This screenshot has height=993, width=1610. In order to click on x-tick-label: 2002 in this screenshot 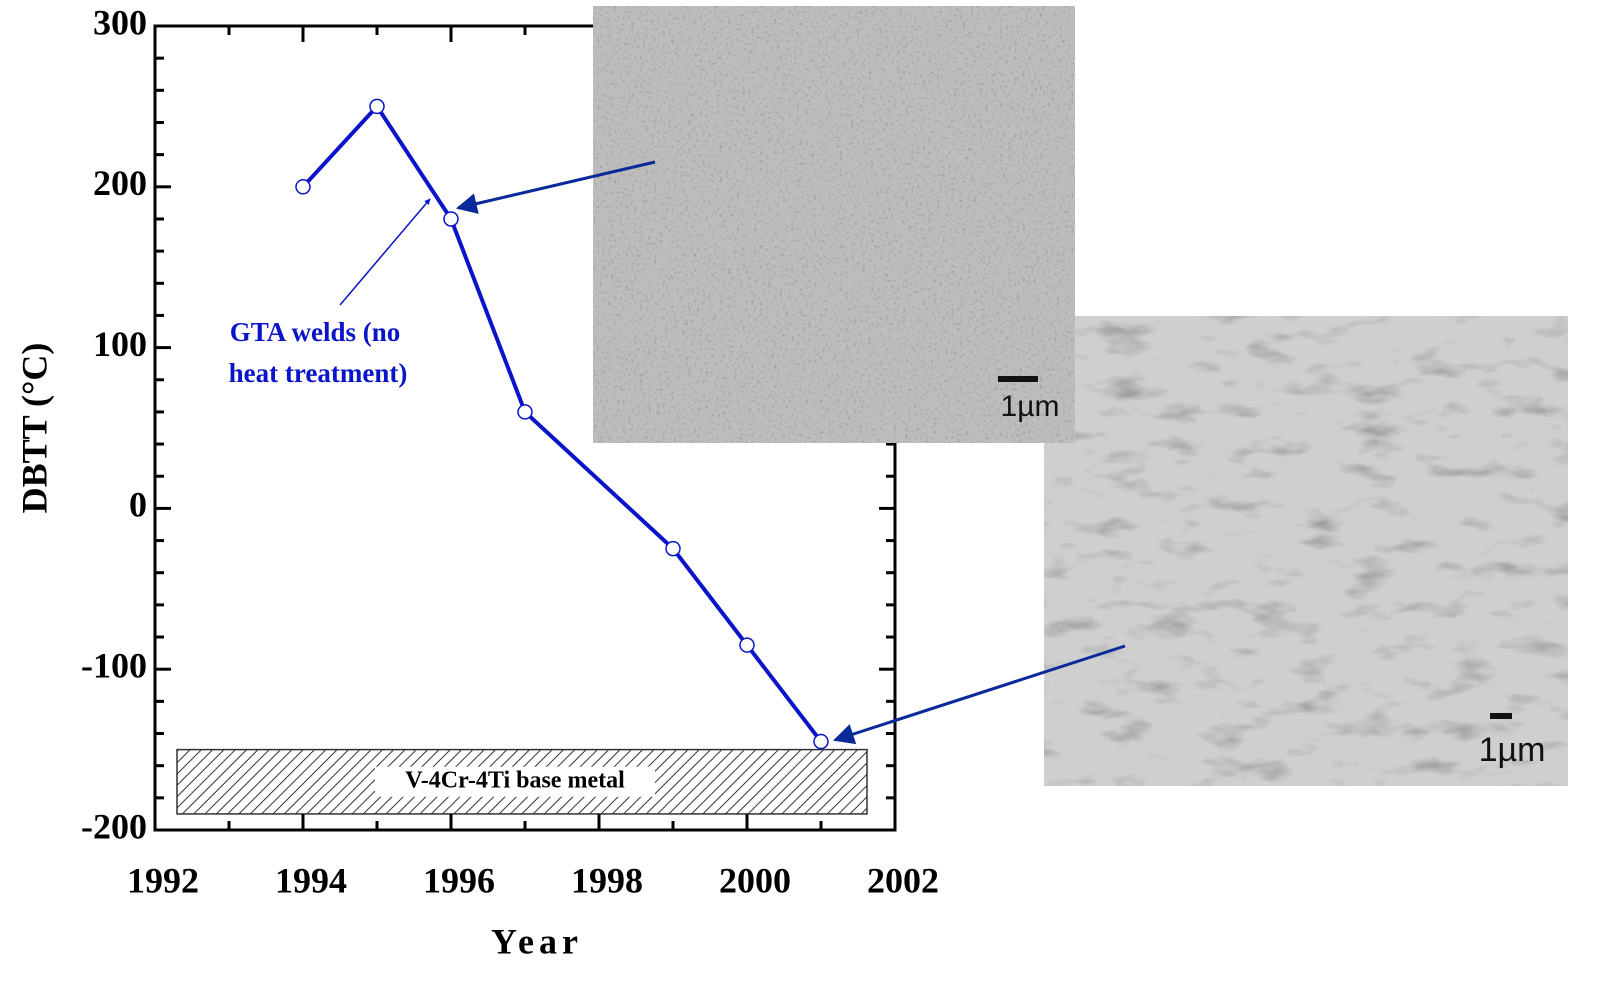, I will do `click(903, 880)`.